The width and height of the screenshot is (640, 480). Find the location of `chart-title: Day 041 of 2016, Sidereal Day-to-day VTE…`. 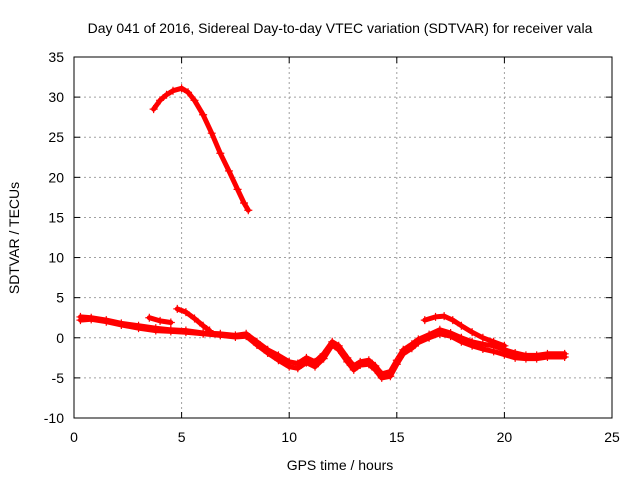

chart-title: Day 041 of 2016, Sidereal Day-to-day VTE… is located at coordinates (340, 28).